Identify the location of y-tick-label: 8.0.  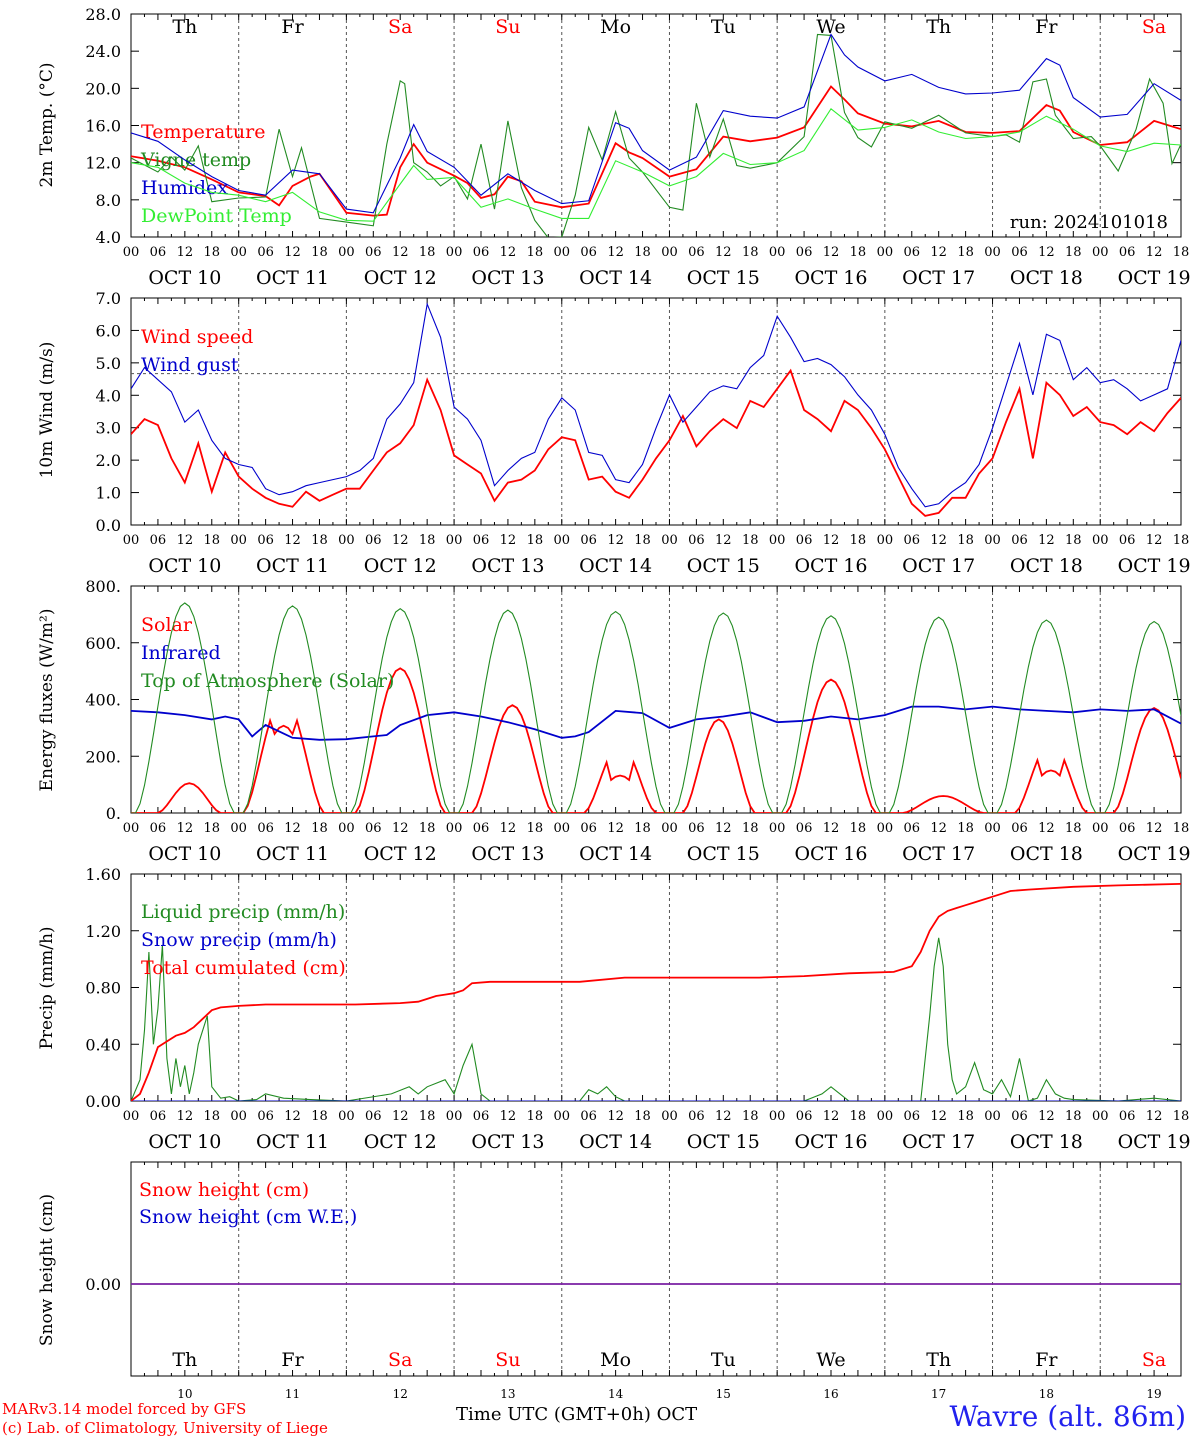
(108, 200).